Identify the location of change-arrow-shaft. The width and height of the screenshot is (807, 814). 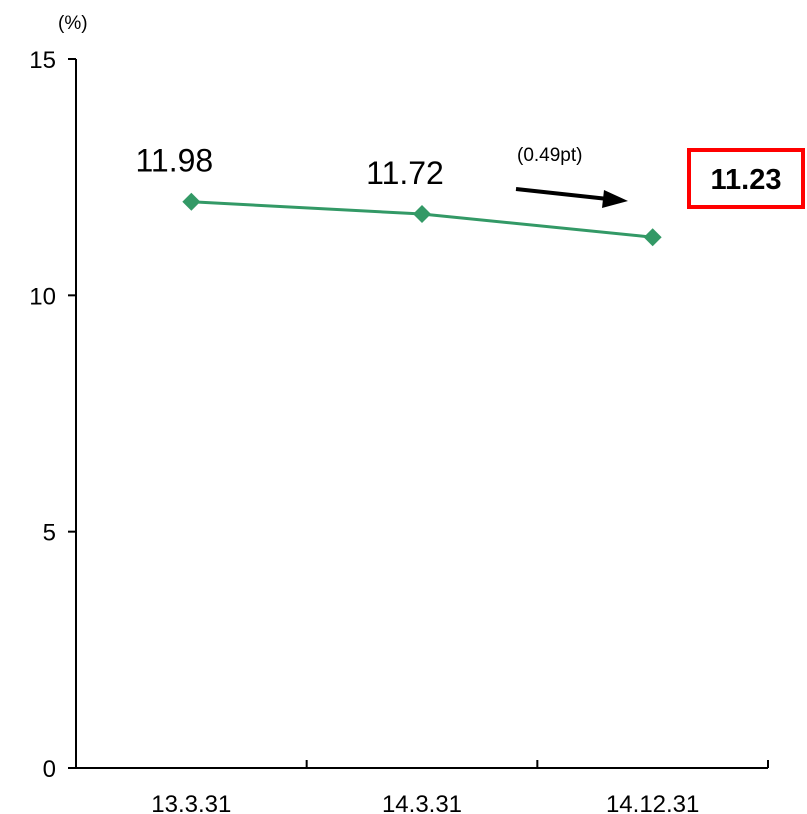
(562, 194).